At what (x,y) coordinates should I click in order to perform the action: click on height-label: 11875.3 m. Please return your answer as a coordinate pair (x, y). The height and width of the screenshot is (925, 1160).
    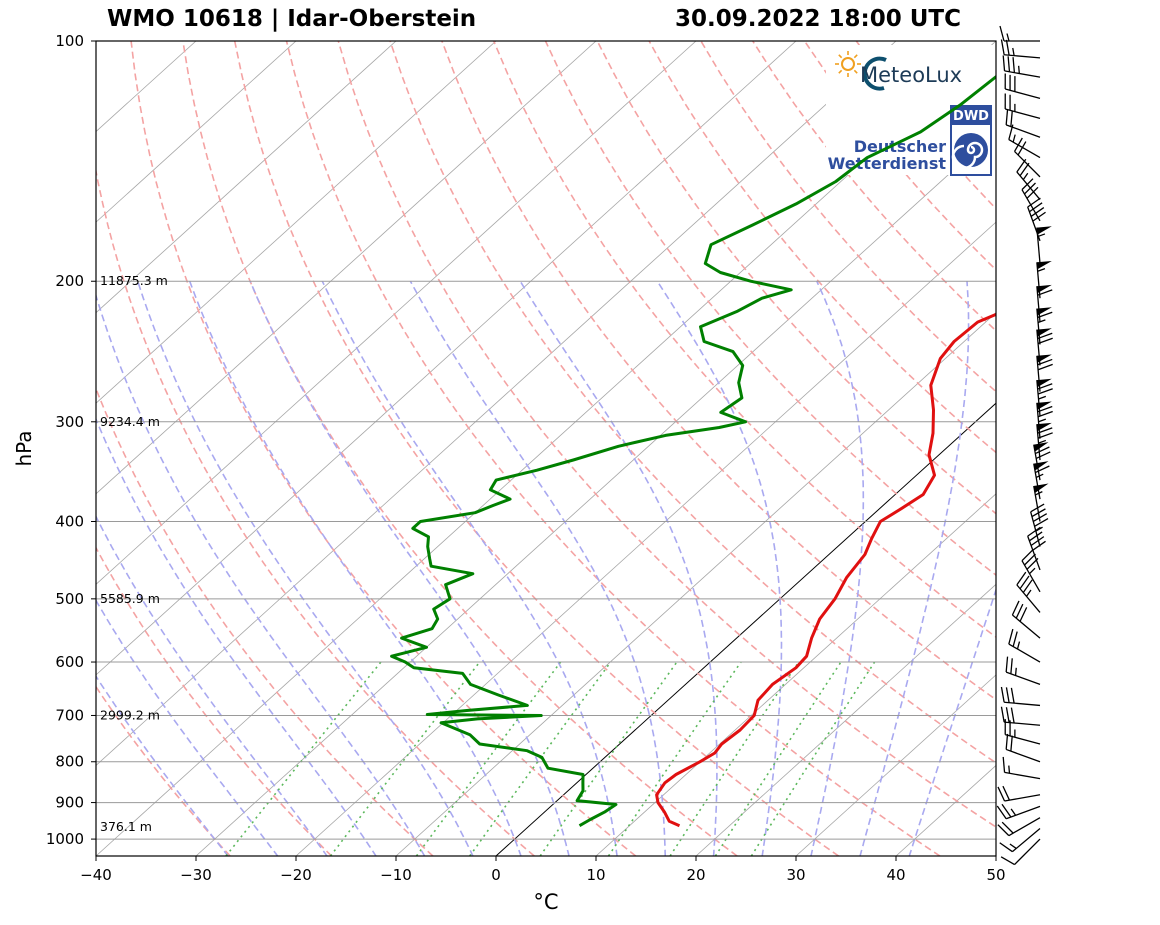
    Looking at the image, I should click on (134, 280).